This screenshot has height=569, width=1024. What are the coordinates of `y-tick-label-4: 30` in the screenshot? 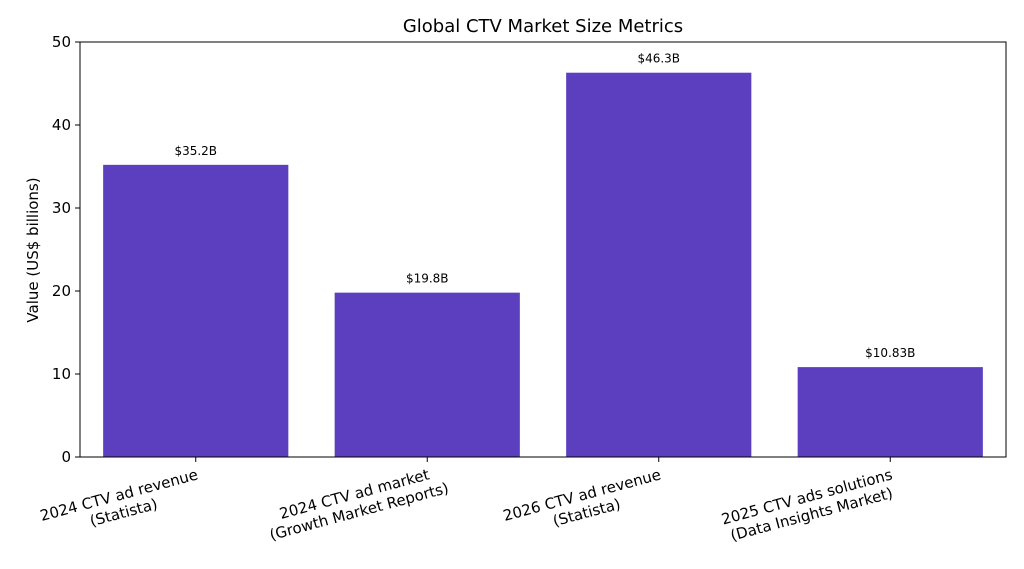 It's located at (61, 208).